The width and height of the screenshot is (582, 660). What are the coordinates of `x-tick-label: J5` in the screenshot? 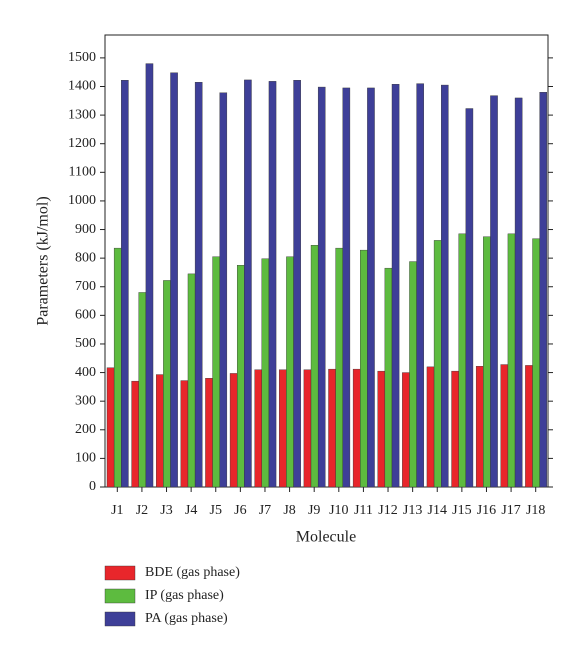 It's located at (216, 510).